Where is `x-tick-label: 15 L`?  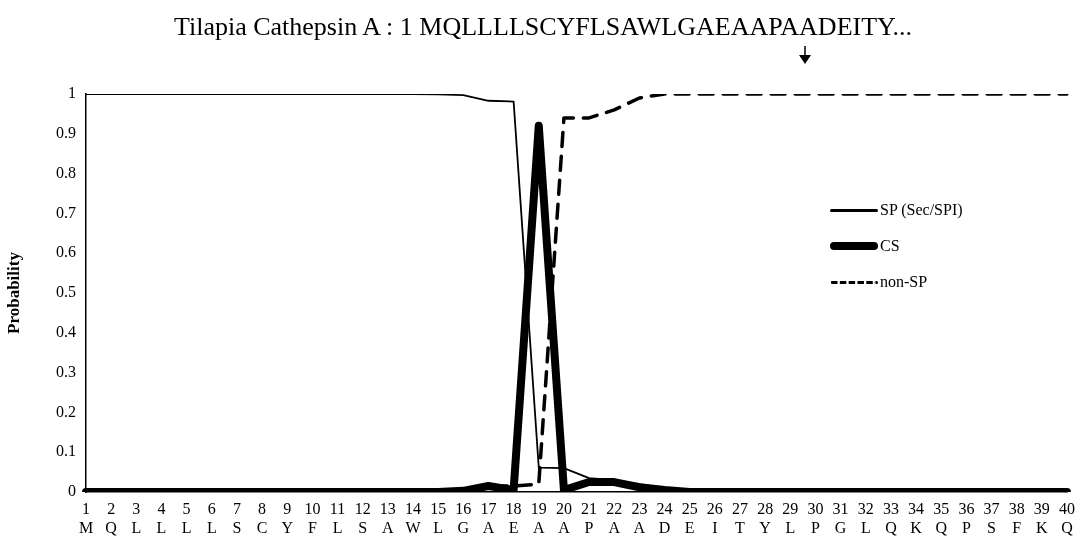 x-tick-label: 15 L is located at coordinates (438, 517).